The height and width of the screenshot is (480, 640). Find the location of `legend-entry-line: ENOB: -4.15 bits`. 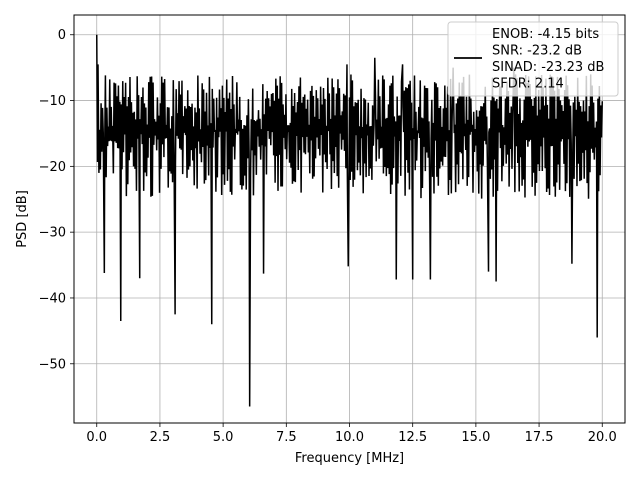

legend-entry-line: ENOB: -4.15 bits is located at coordinates (545, 34).